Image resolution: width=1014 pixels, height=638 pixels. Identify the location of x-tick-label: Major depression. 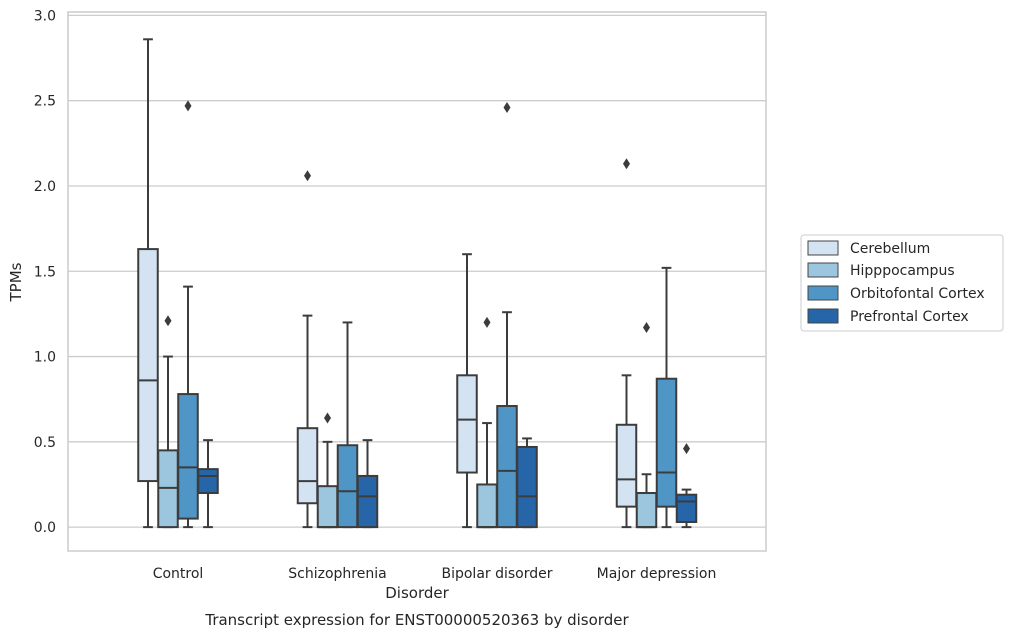
(657, 574).